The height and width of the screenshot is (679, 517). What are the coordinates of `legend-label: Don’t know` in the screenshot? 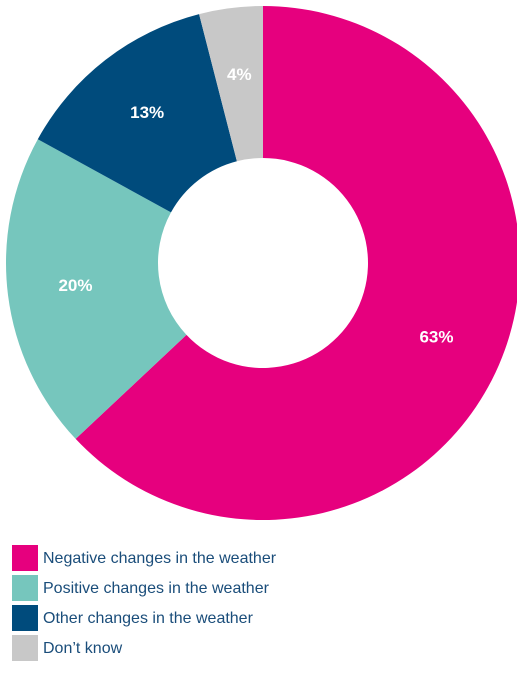 It's located at (83, 648).